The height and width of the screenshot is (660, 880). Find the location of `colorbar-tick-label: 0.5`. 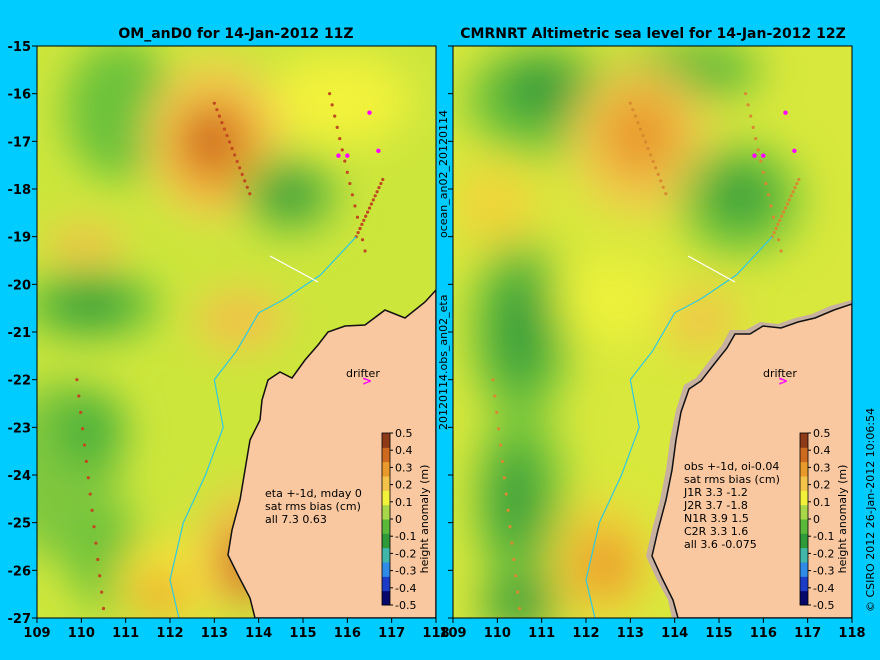

colorbar-tick-label: 0.5 is located at coordinates (404, 433).